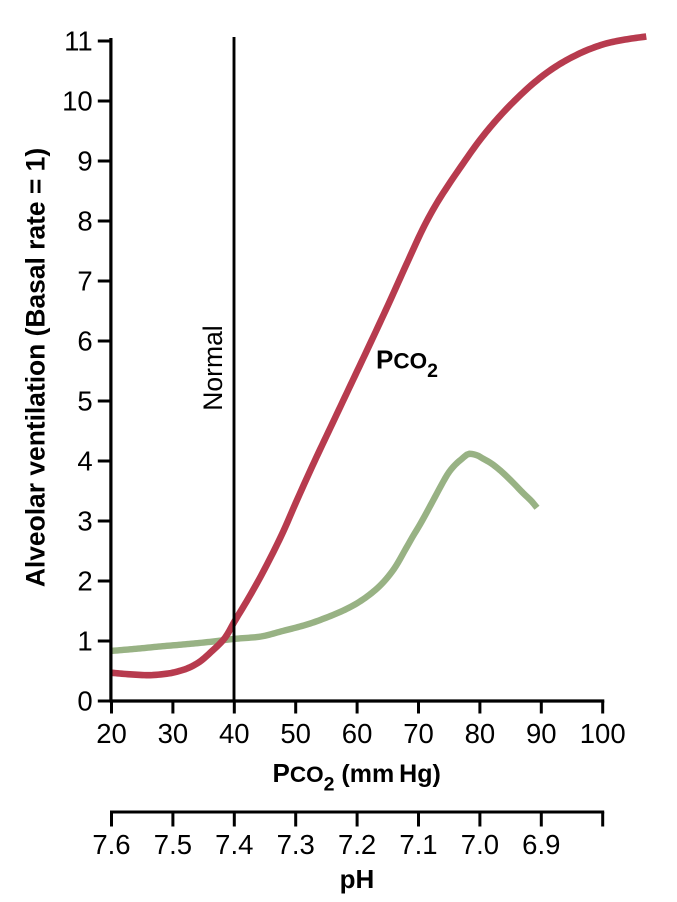 The width and height of the screenshot is (677, 902). I want to click on svg-text: 90, so click(541, 733).